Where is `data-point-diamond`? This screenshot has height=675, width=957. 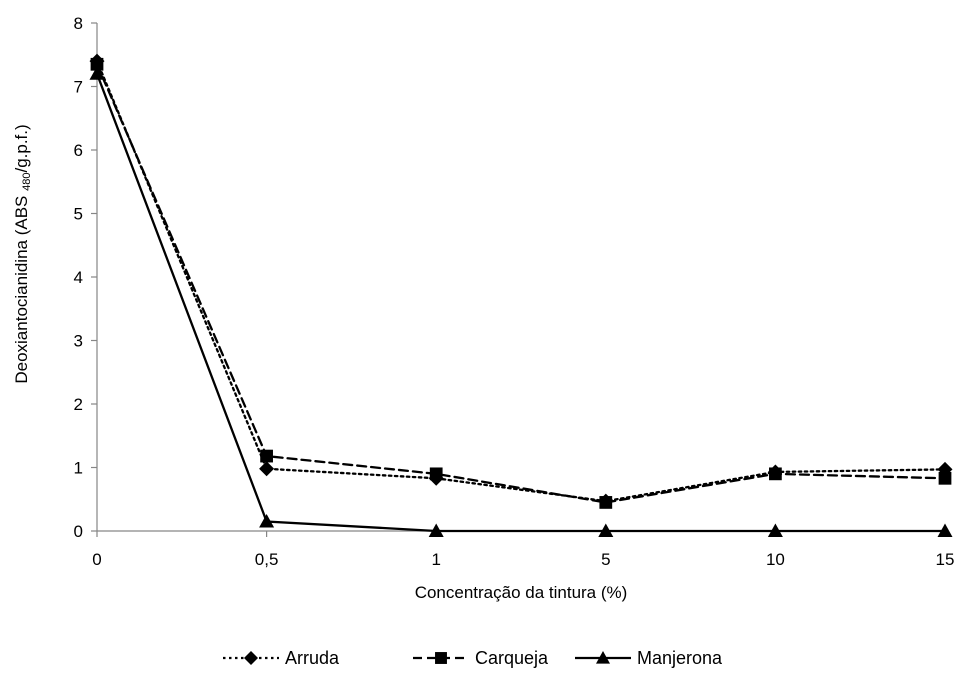
data-point-diamond is located at coordinates (267, 469).